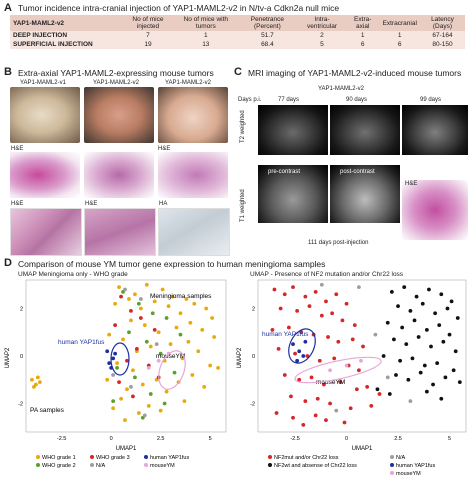  I want to click on annotation-human-yap1fus: human YAP1fus, so click(81, 342).